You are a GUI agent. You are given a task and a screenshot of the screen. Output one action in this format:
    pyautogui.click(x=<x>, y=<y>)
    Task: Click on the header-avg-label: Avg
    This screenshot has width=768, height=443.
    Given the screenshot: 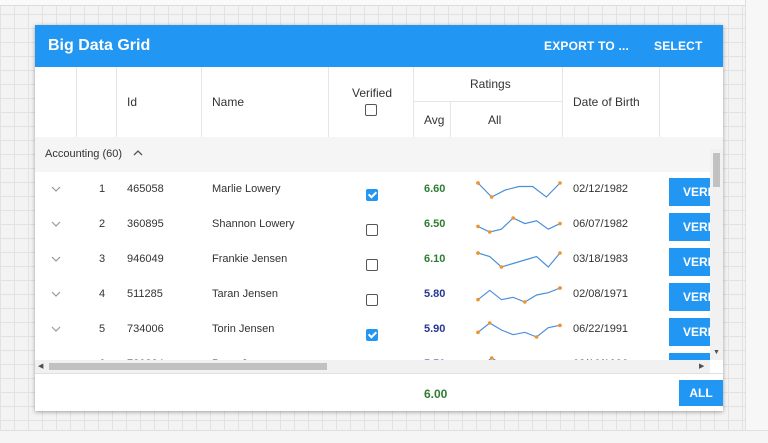 What is the action you would take?
    pyautogui.click(x=434, y=120)
    